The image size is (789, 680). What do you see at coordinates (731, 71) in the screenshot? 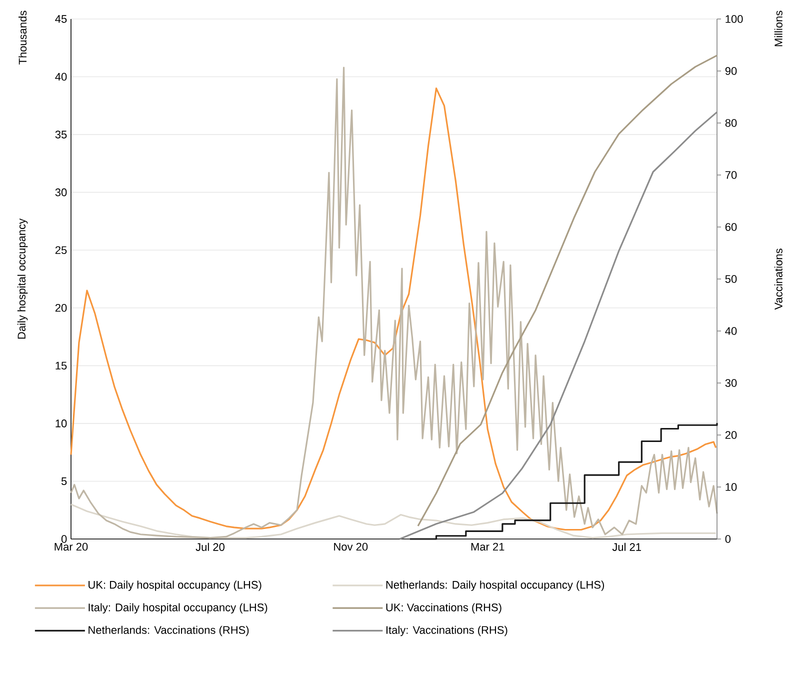
I see `y2-tick-label: 90` at bounding box center [731, 71].